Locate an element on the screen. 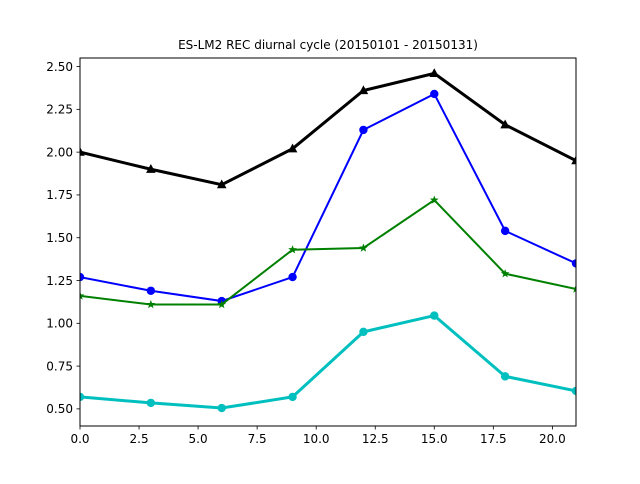  y-tick-label: 2.50 is located at coordinates (59, 67).